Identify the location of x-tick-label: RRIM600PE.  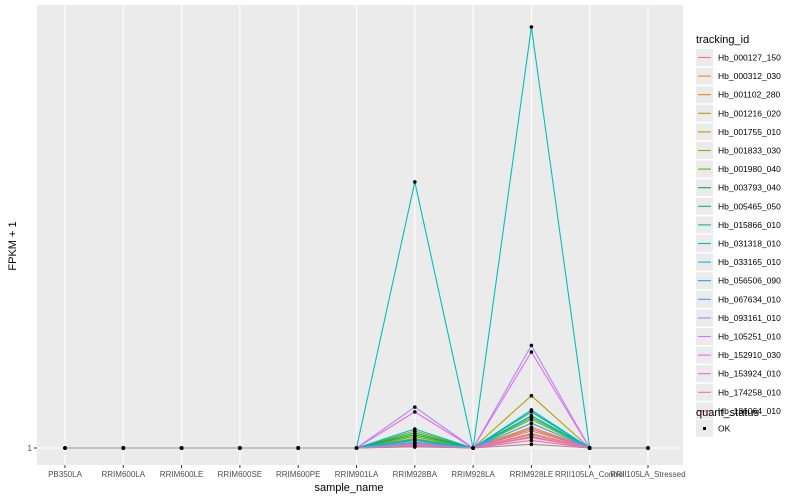
(298, 474).